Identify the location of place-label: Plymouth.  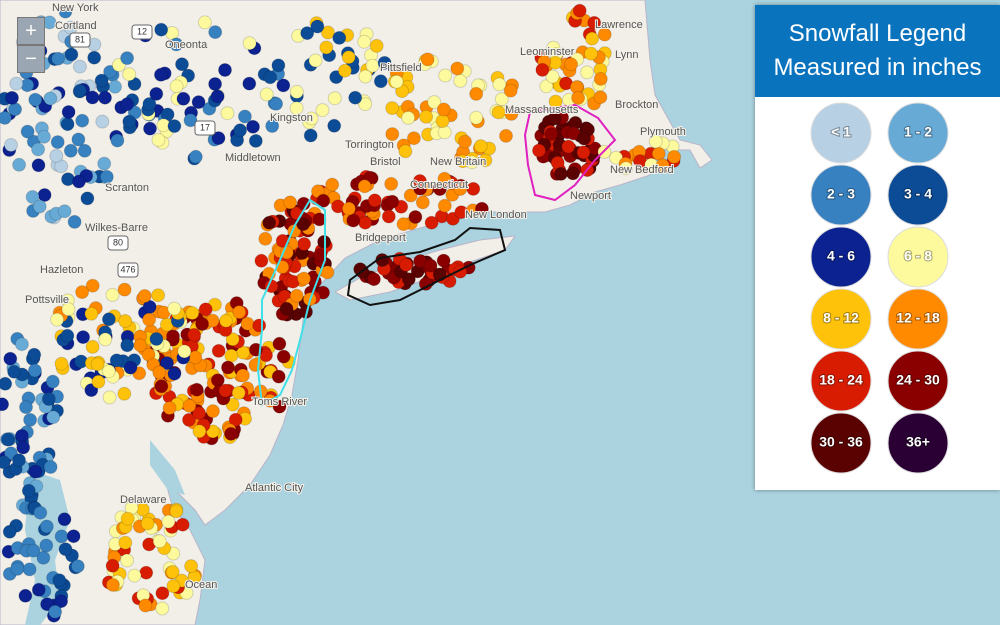
(663, 132).